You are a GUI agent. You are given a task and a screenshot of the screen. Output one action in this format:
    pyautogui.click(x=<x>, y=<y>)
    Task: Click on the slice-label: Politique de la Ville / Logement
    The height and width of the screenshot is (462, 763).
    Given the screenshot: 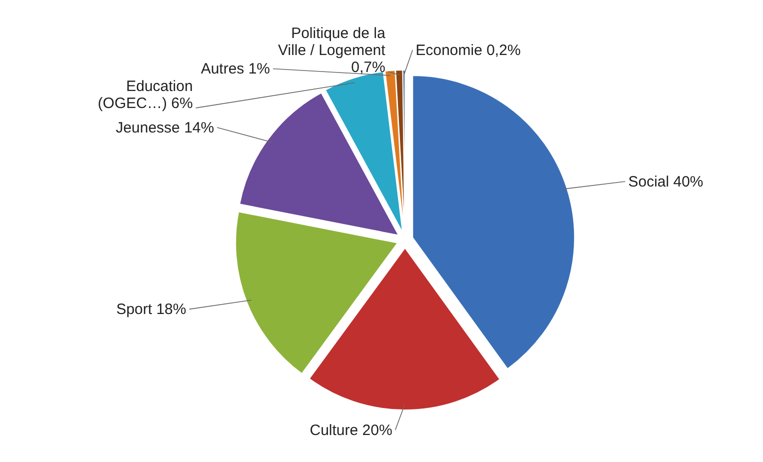 What is the action you would take?
    pyautogui.click(x=332, y=41)
    